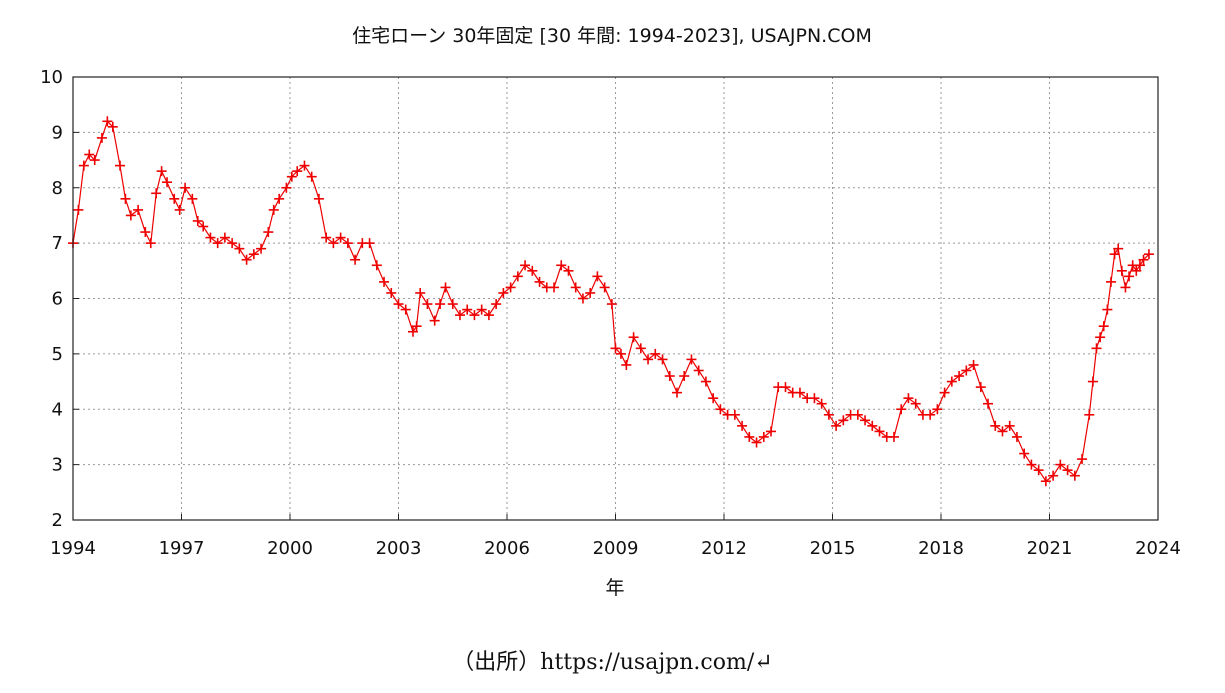  I want to click on y-tick-label-3: 3, so click(57, 465).